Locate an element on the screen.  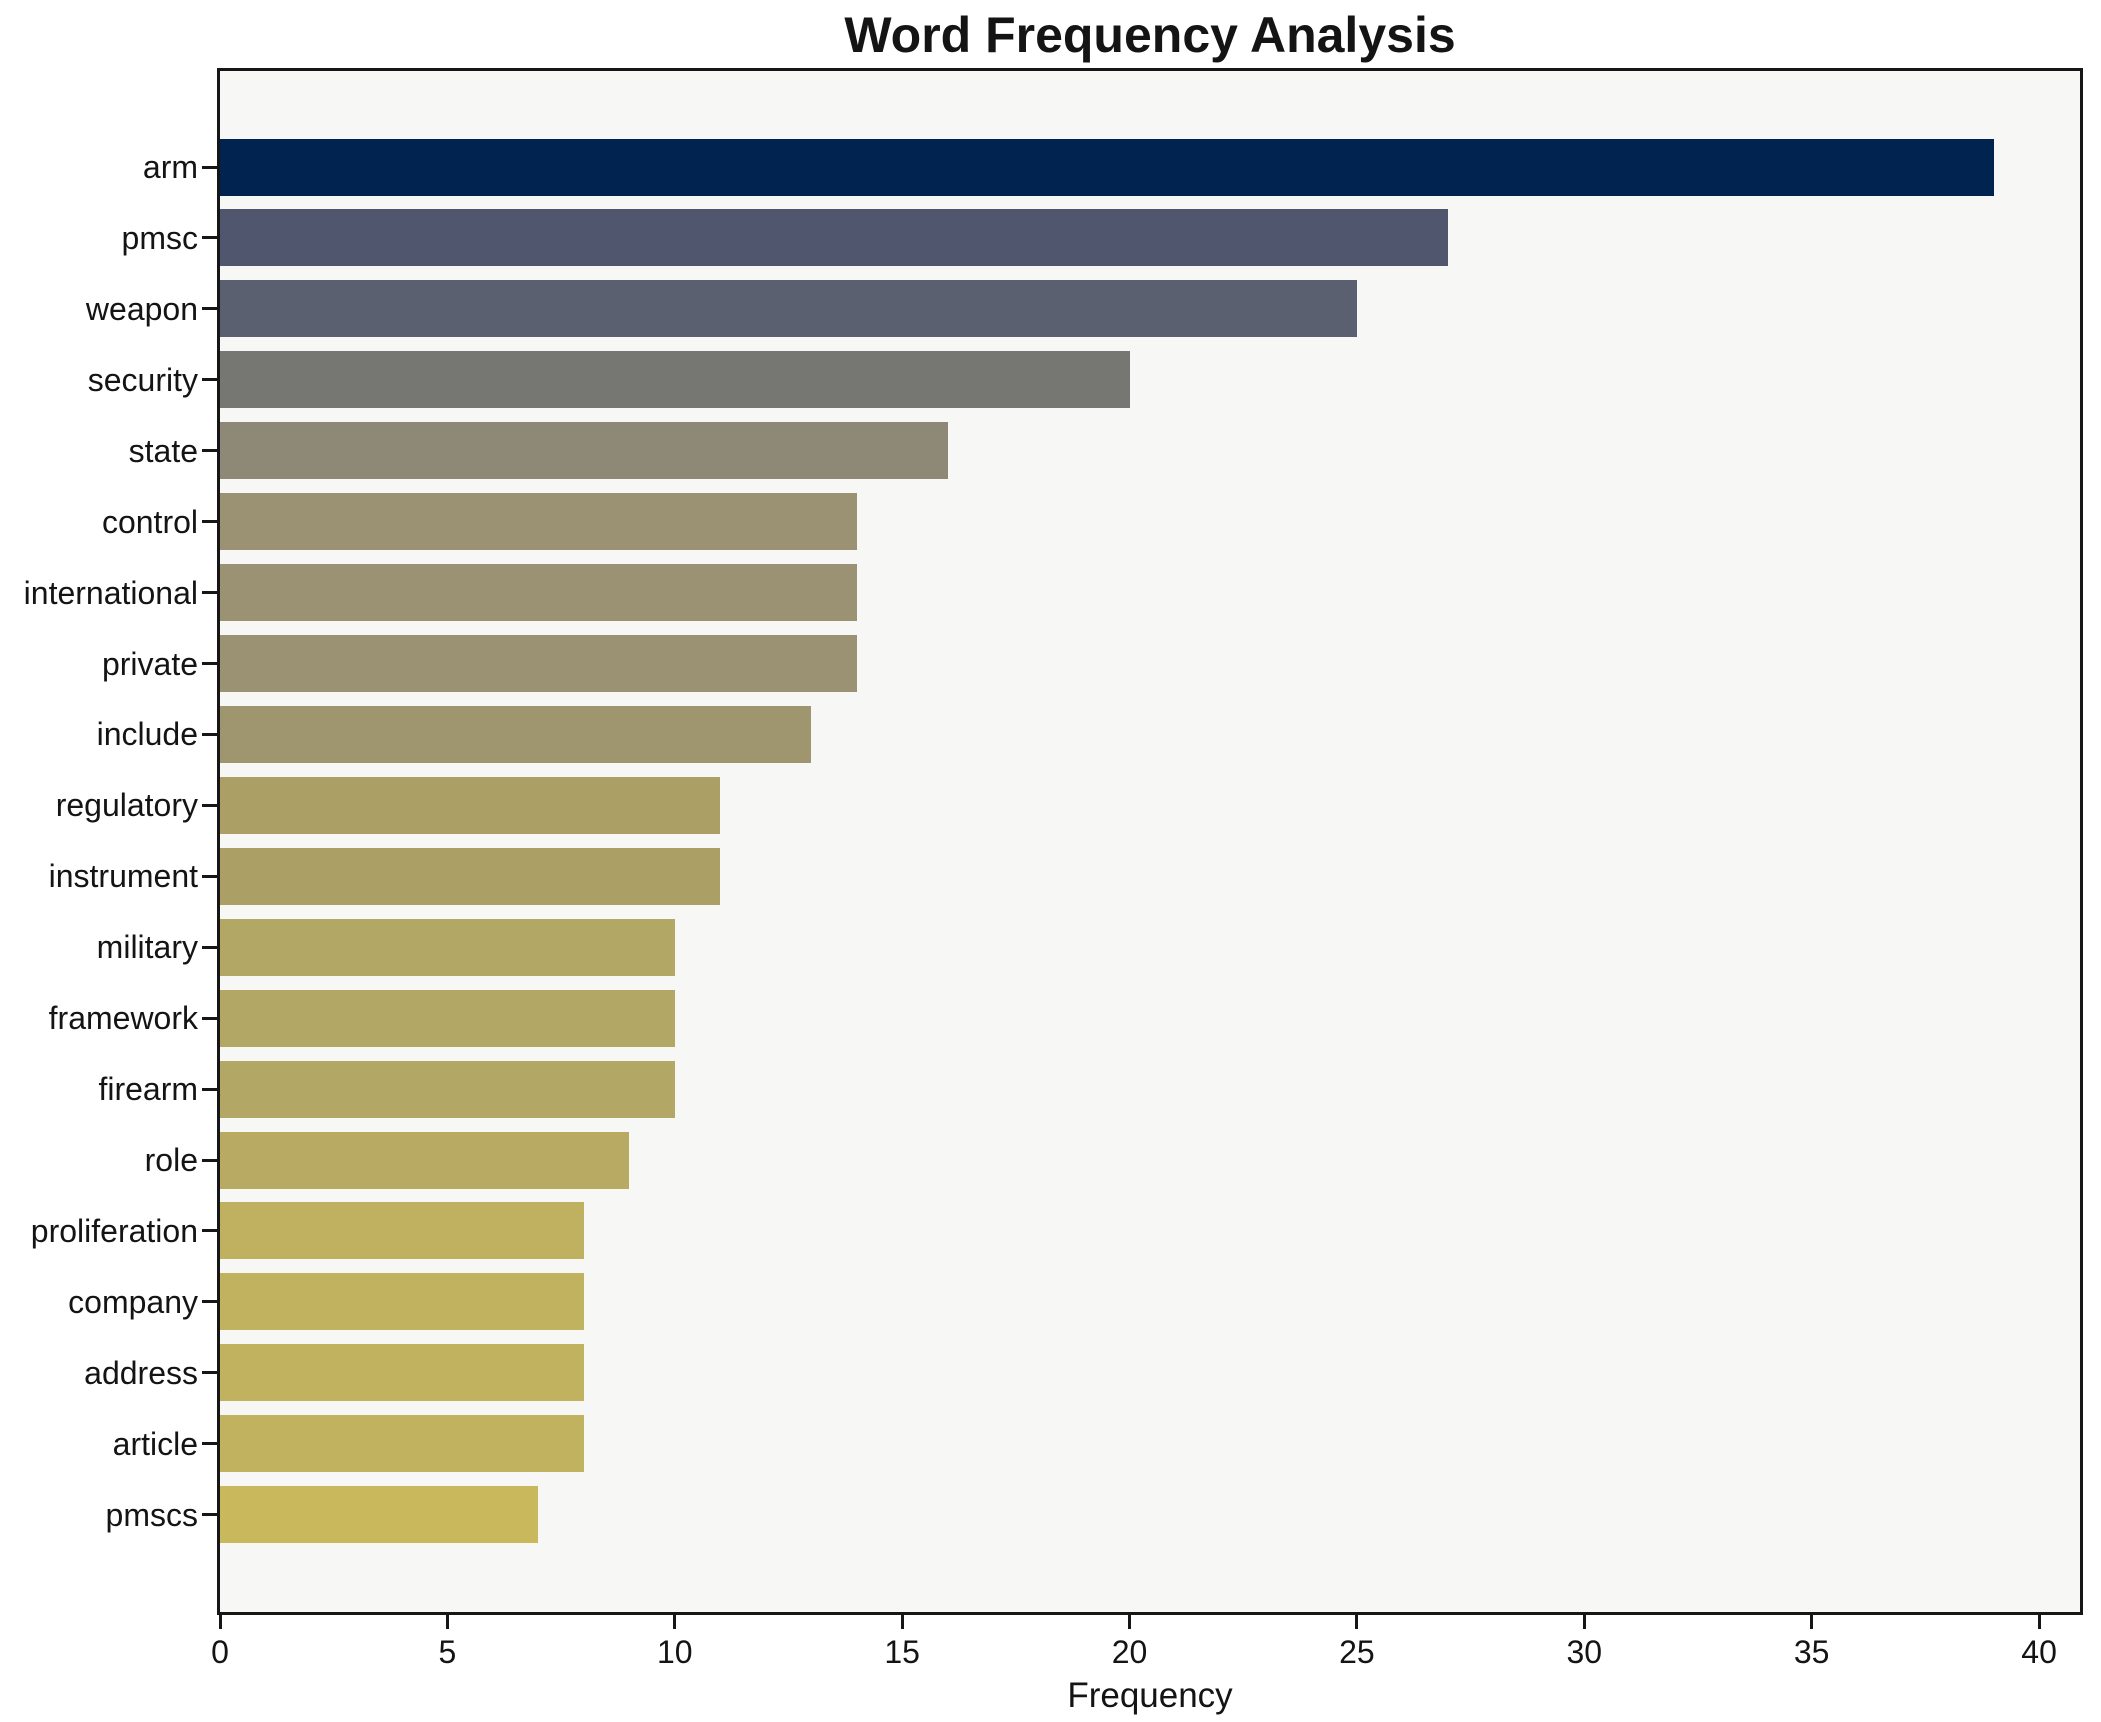
bar-article is located at coordinates (402, 1444).